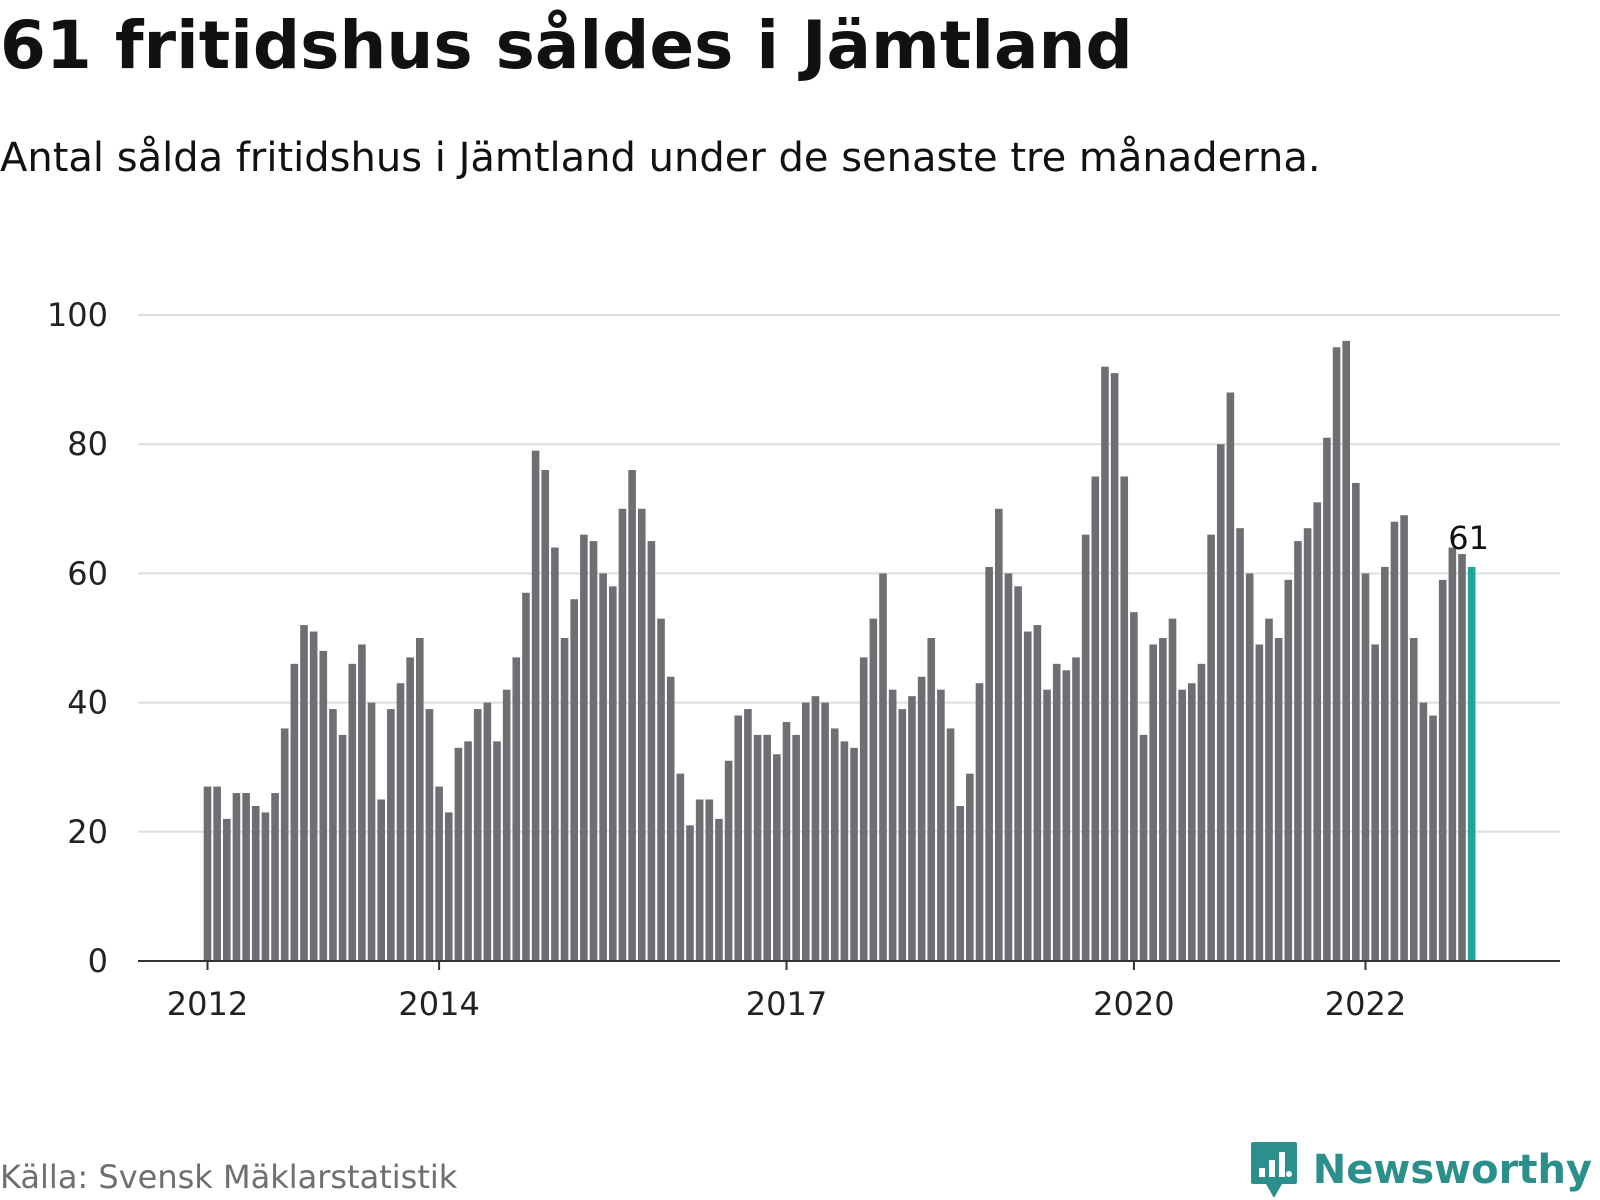 This screenshot has width=1600, height=1200. Describe the element at coordinates (207, 1004) in the screenshot. I see `x-tick-label: 2012` at that location.